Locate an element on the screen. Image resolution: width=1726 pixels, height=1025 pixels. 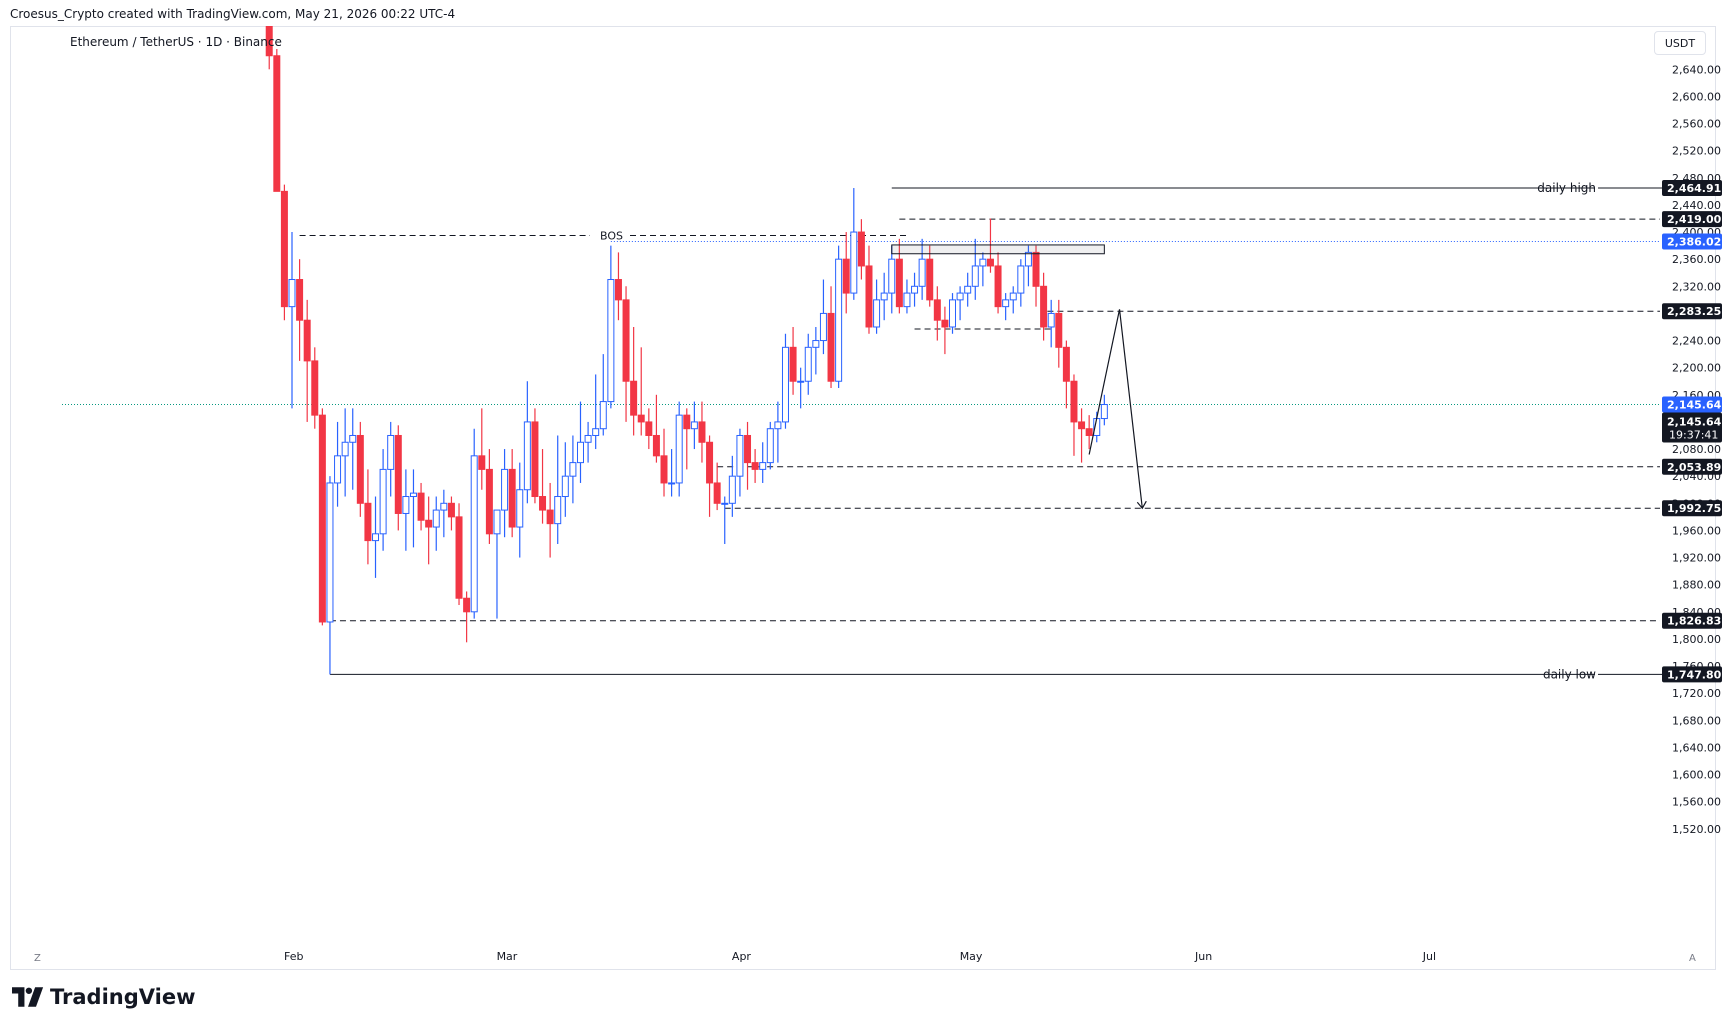
currency-button: USDT is located at coordinates (1680, 43).